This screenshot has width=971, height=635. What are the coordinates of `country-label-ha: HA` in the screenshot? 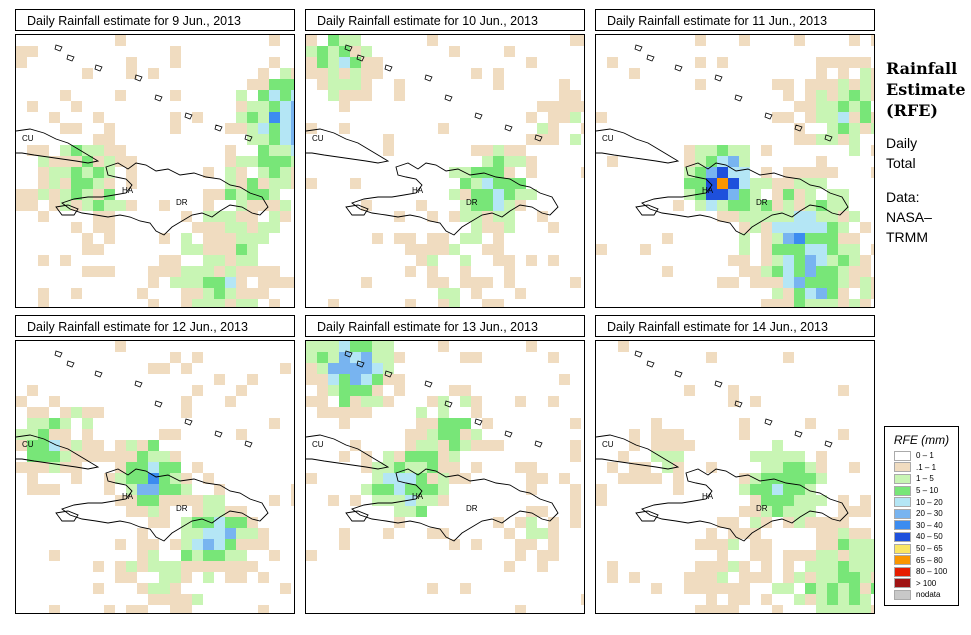 It's located at (128, 190).